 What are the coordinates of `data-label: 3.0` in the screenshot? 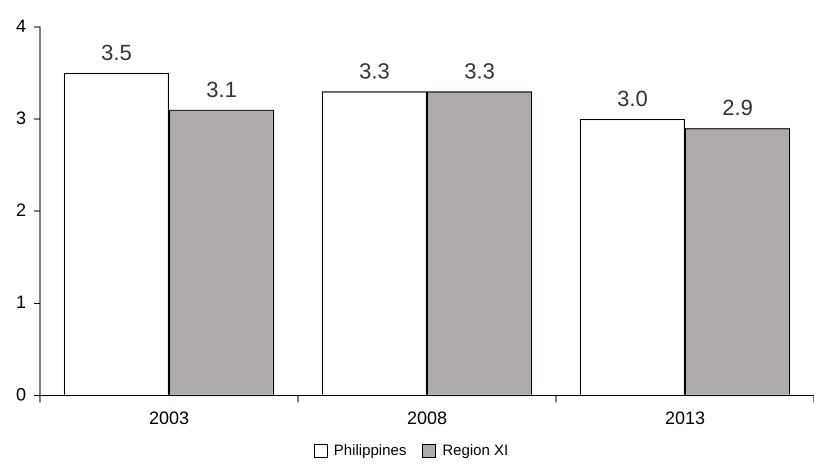 It's located at (632, 99).